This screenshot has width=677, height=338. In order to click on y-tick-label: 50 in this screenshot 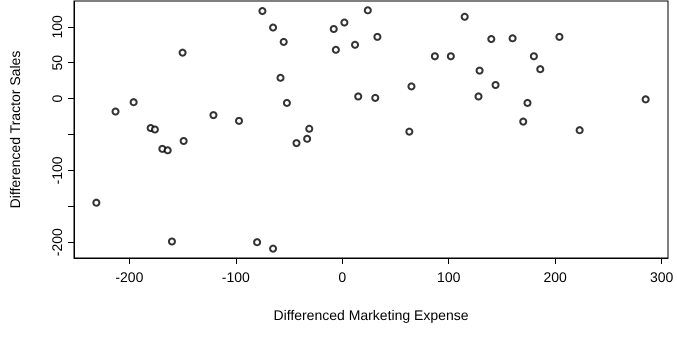, I will do `click(57, 62)`.